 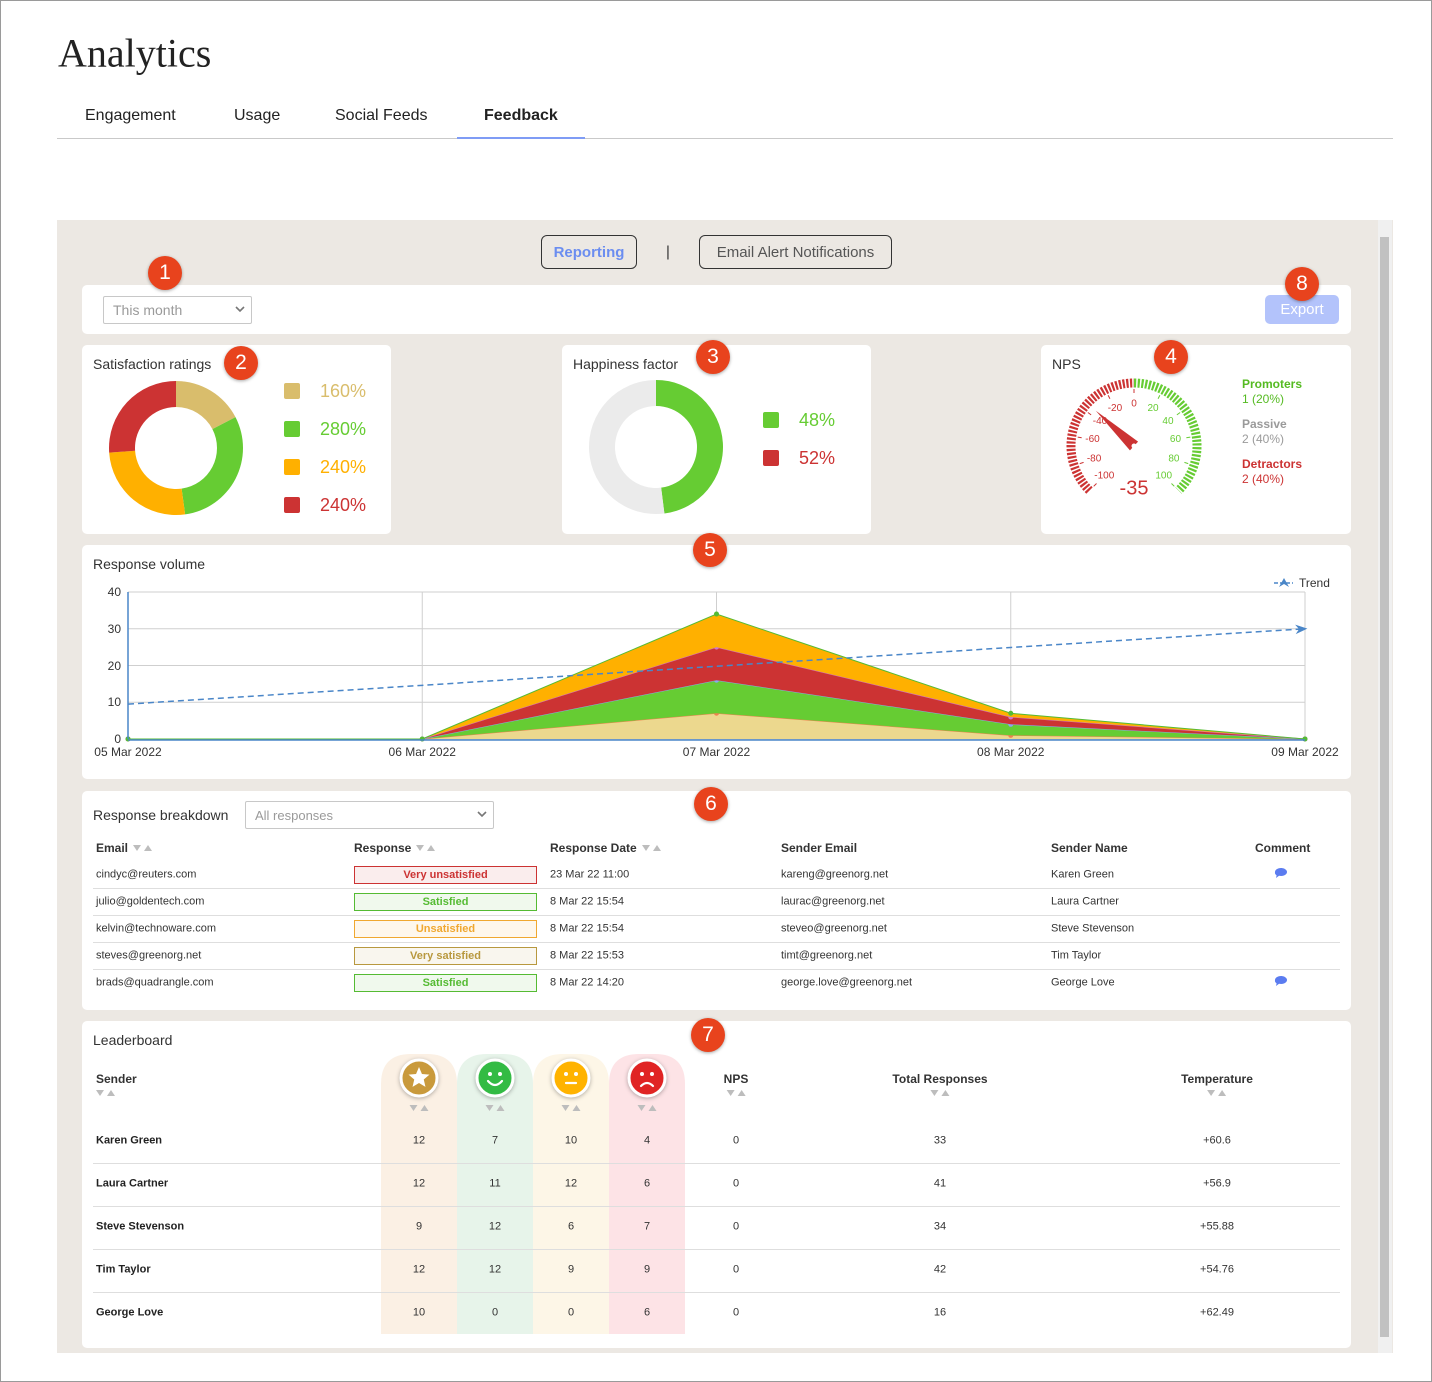 I want to click on gauge-tick-label: 0, so click(x=1134, y=404).